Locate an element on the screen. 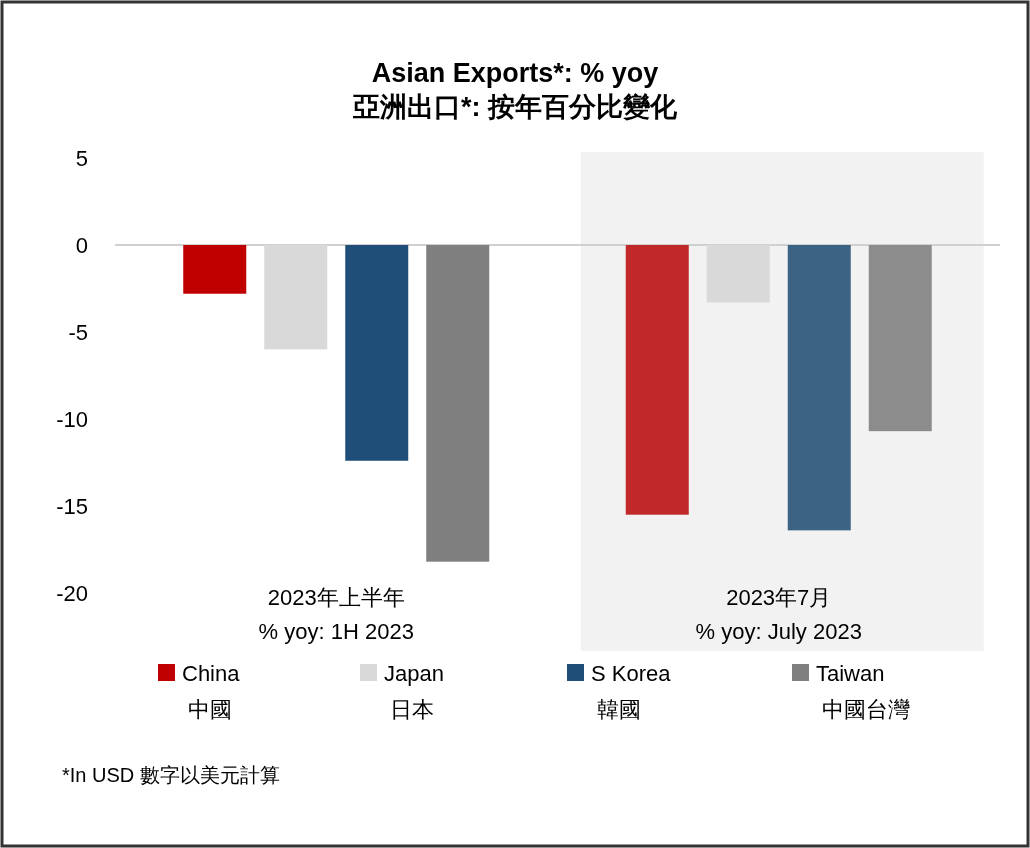  y-tick-label: 5 is located at coordinates (81, 158).